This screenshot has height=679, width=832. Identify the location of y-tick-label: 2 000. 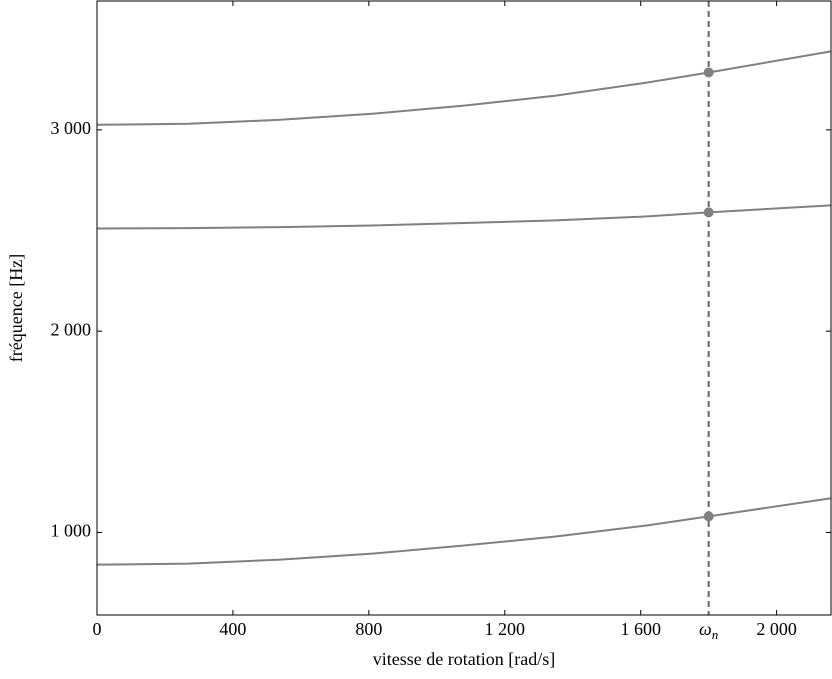
(71, 329).